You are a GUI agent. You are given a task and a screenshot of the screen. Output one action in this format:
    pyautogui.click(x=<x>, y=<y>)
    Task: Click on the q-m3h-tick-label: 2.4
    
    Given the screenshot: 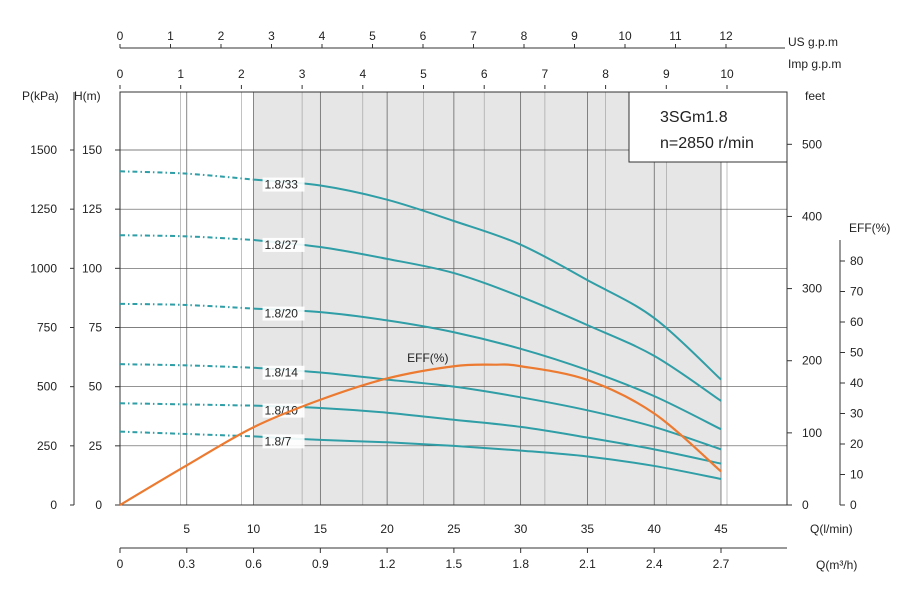 What is the action you would take?
    pyautogui.click(x=654, y=564)
    